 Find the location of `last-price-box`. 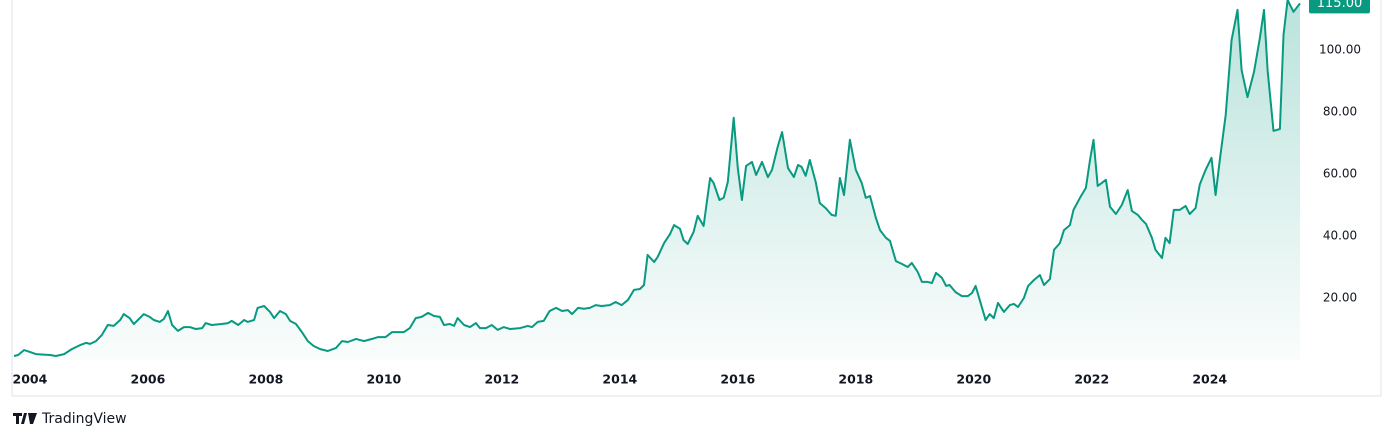

last-price-box is located at coordinates (1339, 7).